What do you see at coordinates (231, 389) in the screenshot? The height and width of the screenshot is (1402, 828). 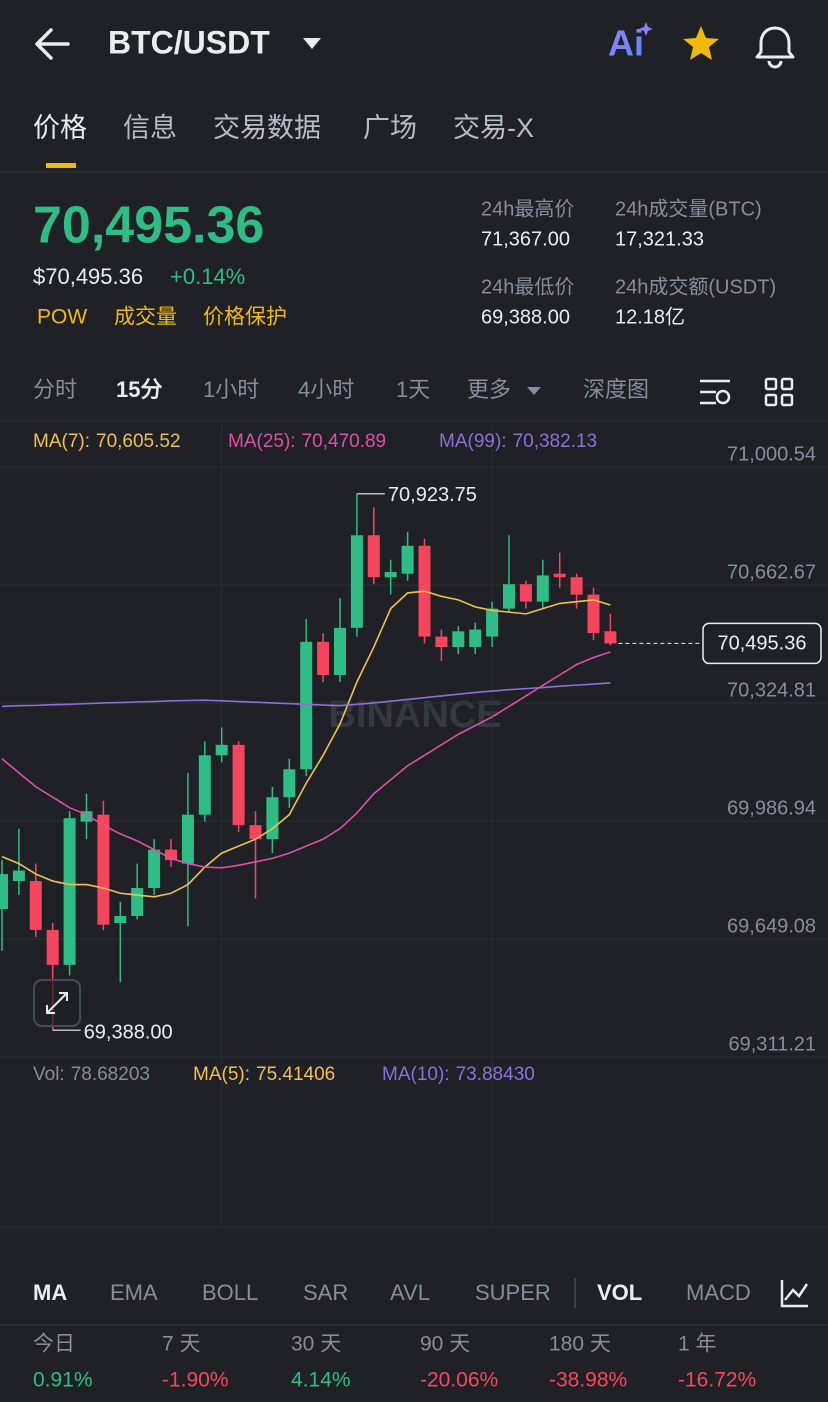 I see `interval: 1小时` at bounding box center [231, 389].